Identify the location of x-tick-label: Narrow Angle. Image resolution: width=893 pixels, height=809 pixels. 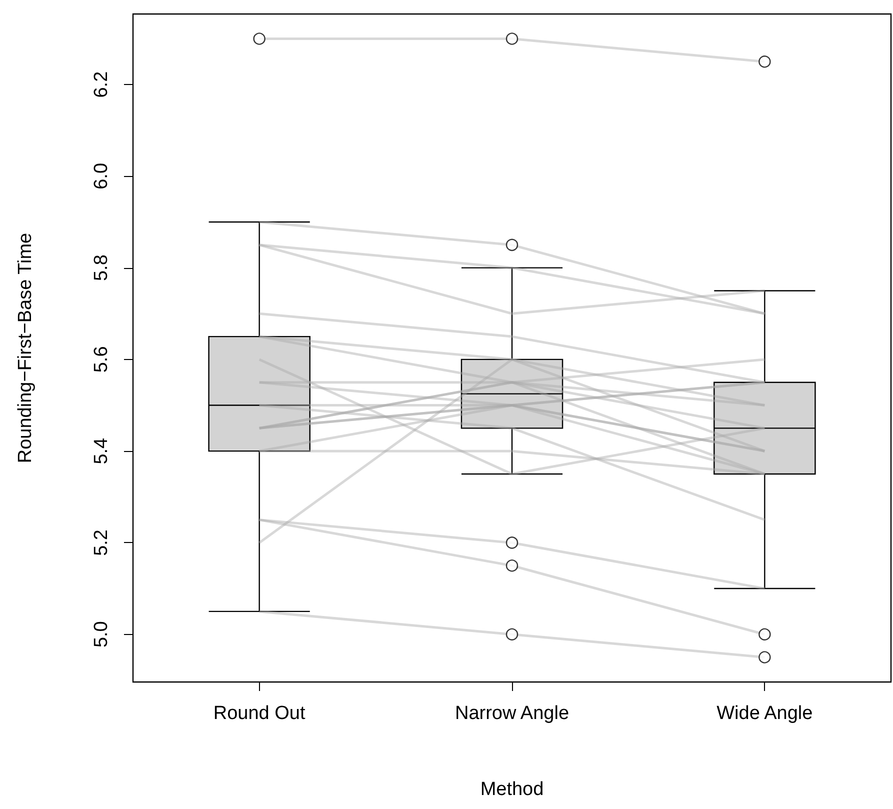
(512, 713).